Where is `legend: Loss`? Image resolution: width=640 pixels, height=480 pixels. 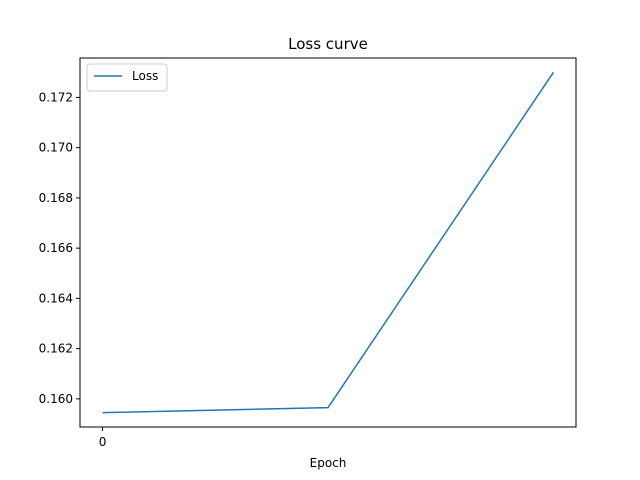
legend: Loss is located at coordinates (127, 77).